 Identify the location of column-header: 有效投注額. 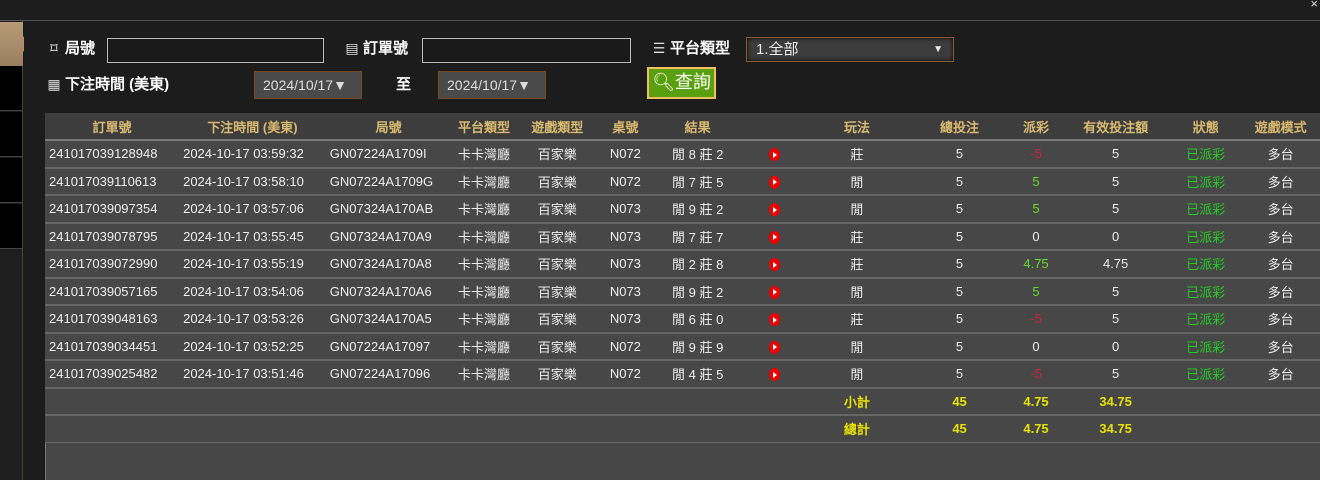
(1116, 127).